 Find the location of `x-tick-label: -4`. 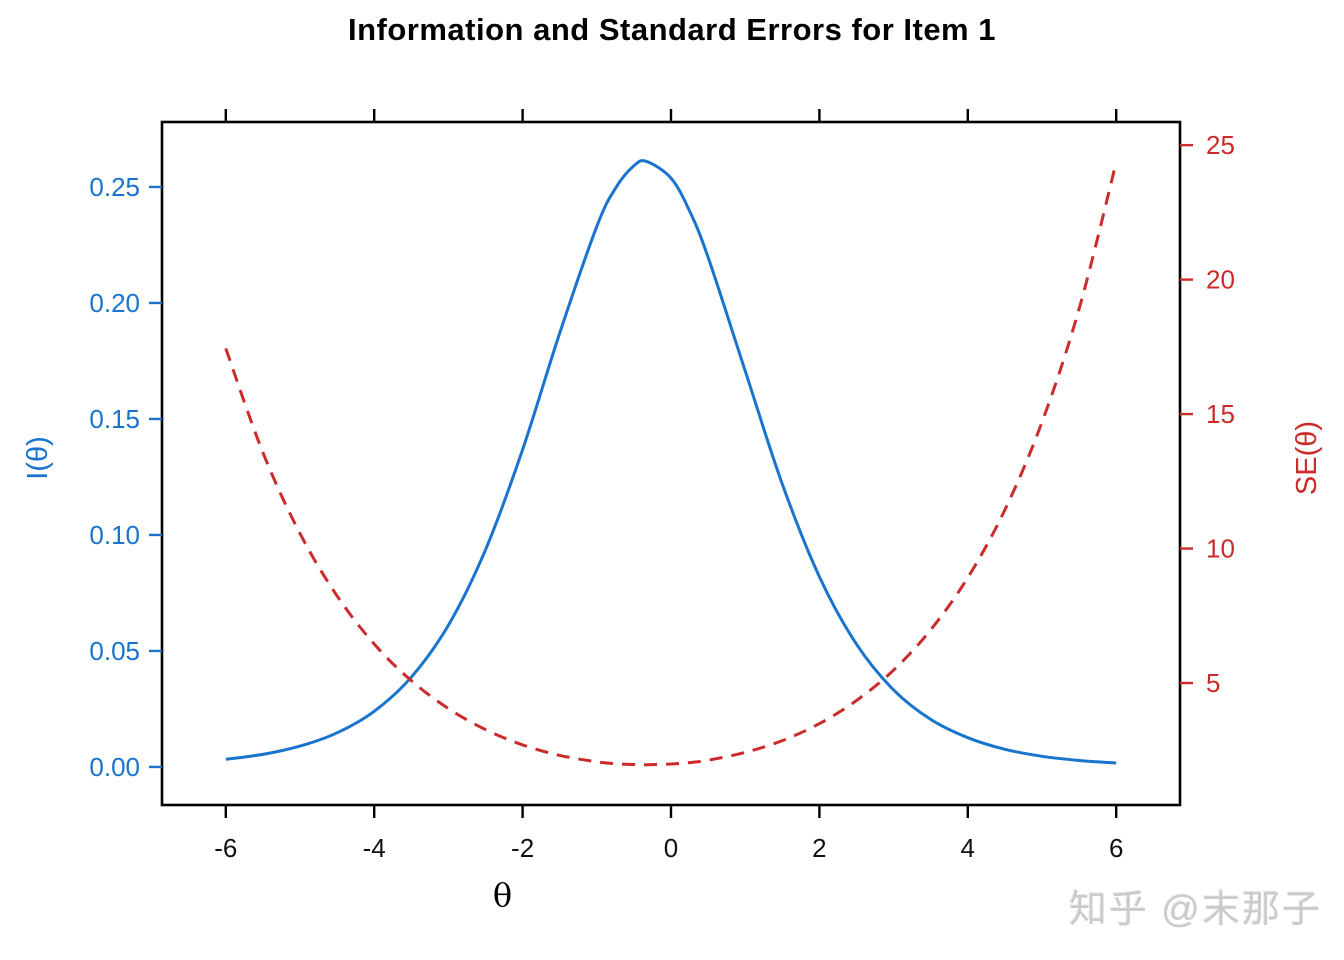

x-tick-label: -4 is located at coordinates (374, 848).